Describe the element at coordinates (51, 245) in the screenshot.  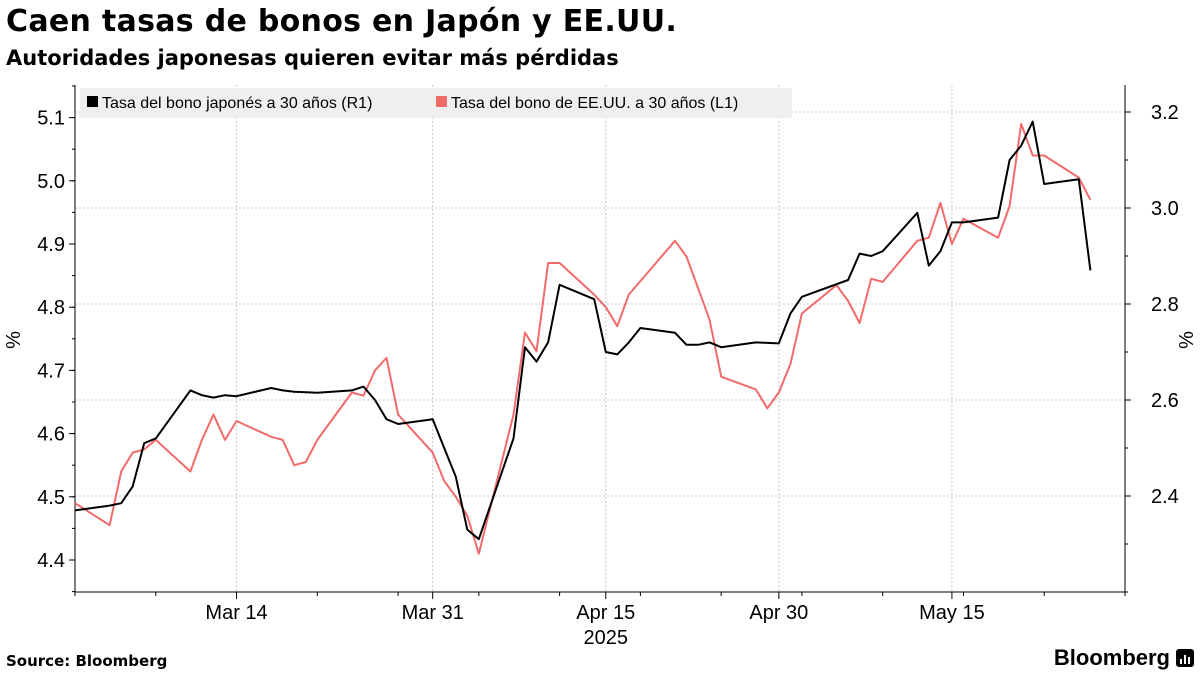
I see `left-tick-label: 4.9` at that location.